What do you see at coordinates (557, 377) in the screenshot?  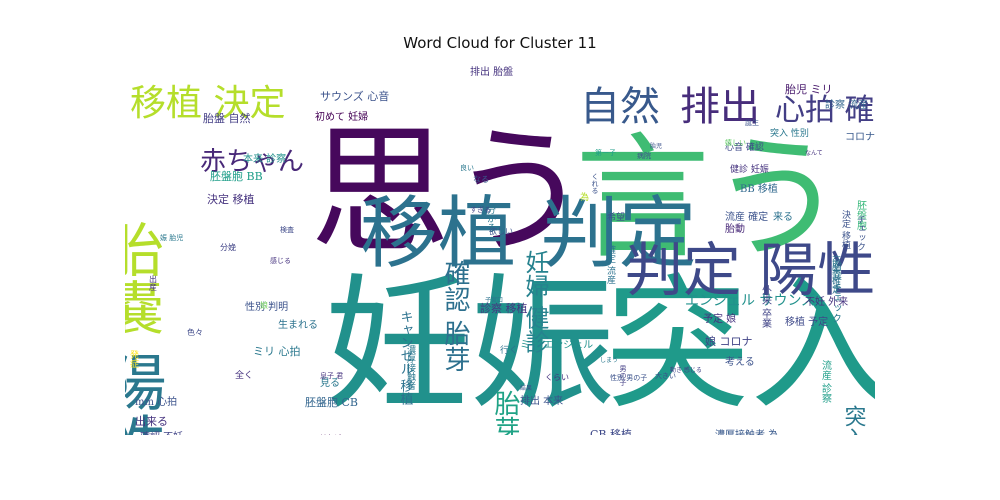 I see `cloud-word: くらい` at bounding box center [557, 377].